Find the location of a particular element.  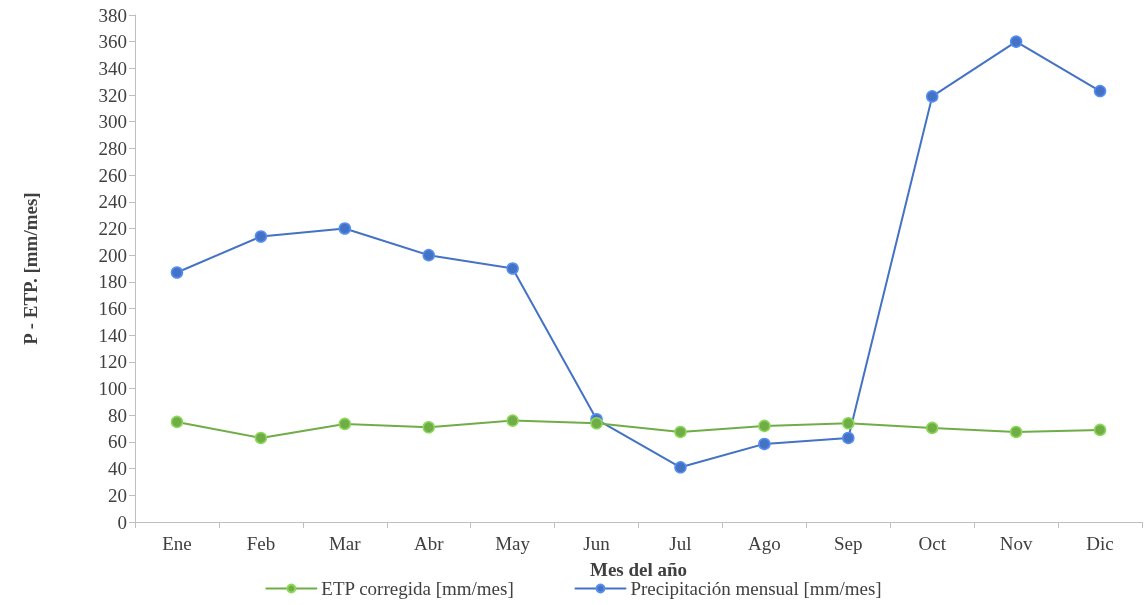

y-tick-label: 140 is located at coordinates (112, 335).